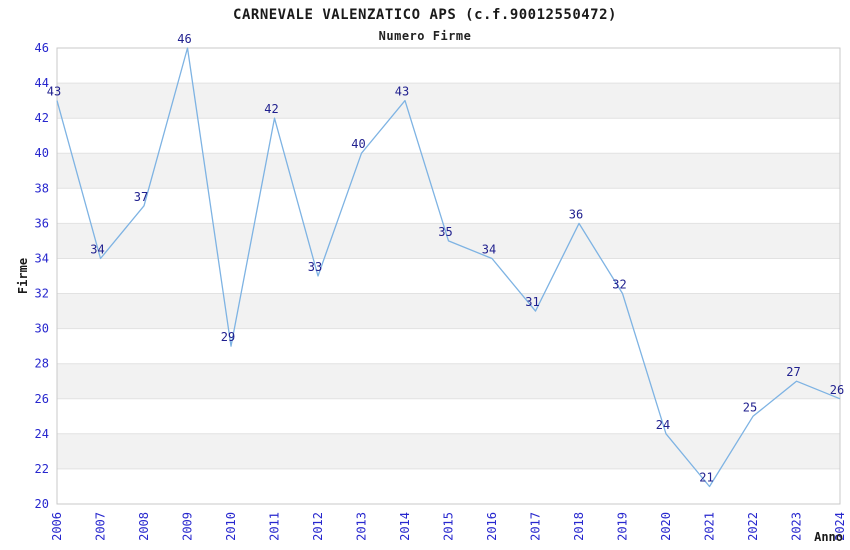 This screenshot has height=550, width=850. I want to click on y-tick-label: 34, so click(42, 259).